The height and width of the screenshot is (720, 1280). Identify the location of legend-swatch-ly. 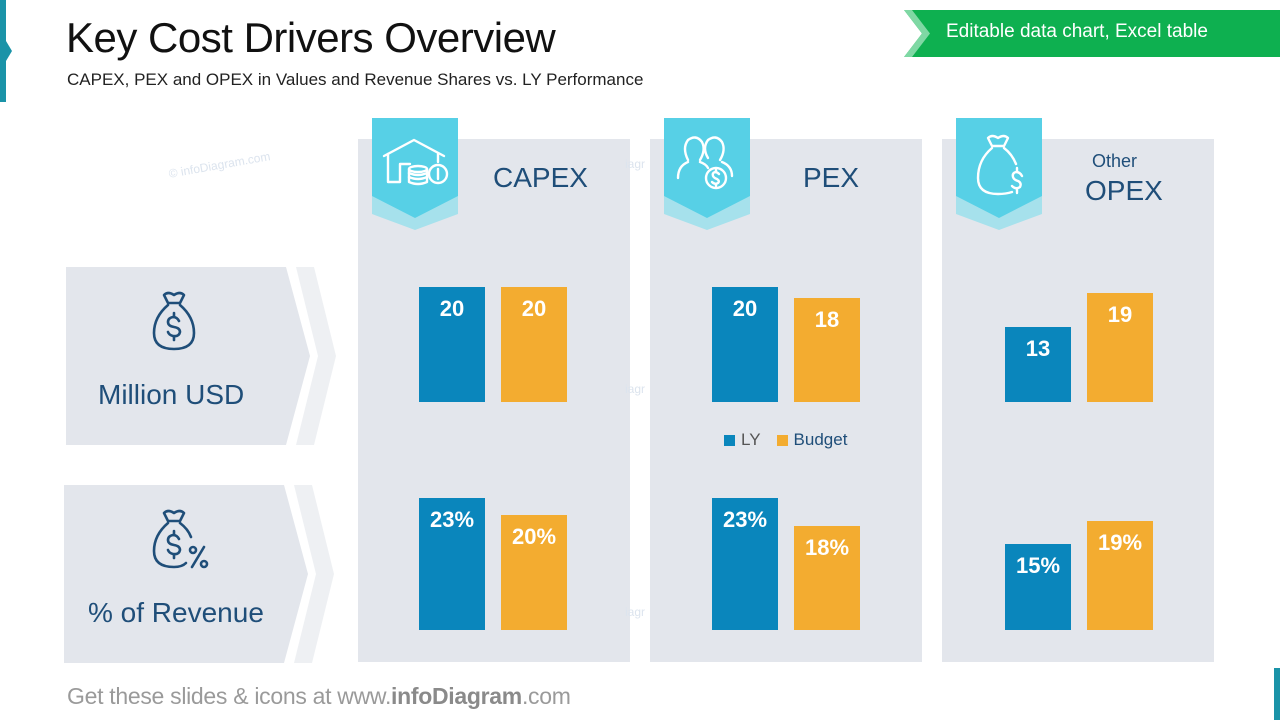
(729, 440).